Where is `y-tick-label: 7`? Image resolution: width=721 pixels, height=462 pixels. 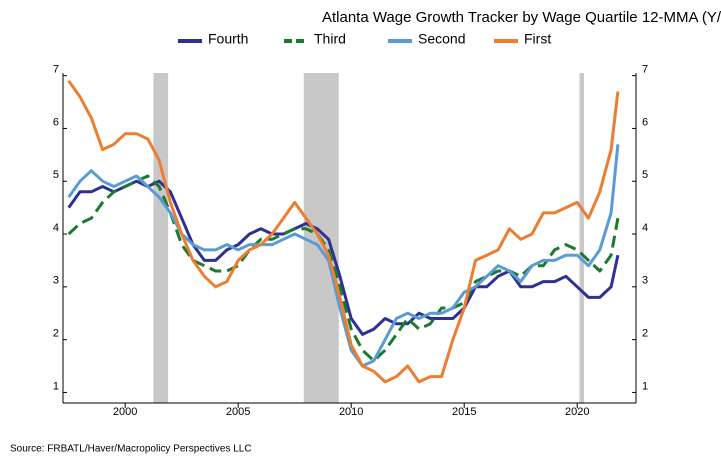
y-tick-label: 7 is located at coordinates (56, 70).